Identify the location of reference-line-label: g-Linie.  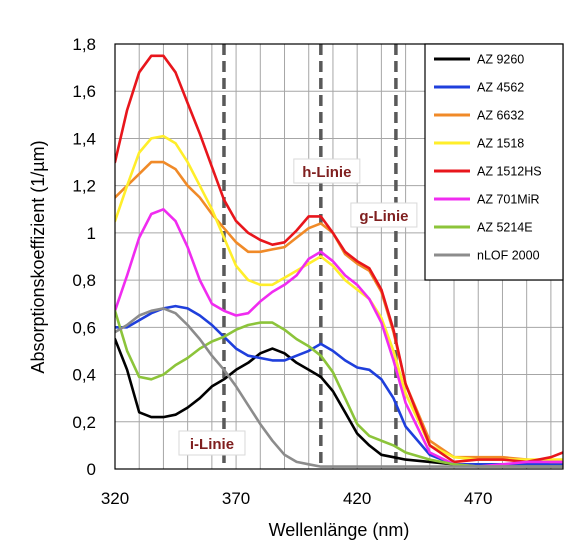
(384, 215).